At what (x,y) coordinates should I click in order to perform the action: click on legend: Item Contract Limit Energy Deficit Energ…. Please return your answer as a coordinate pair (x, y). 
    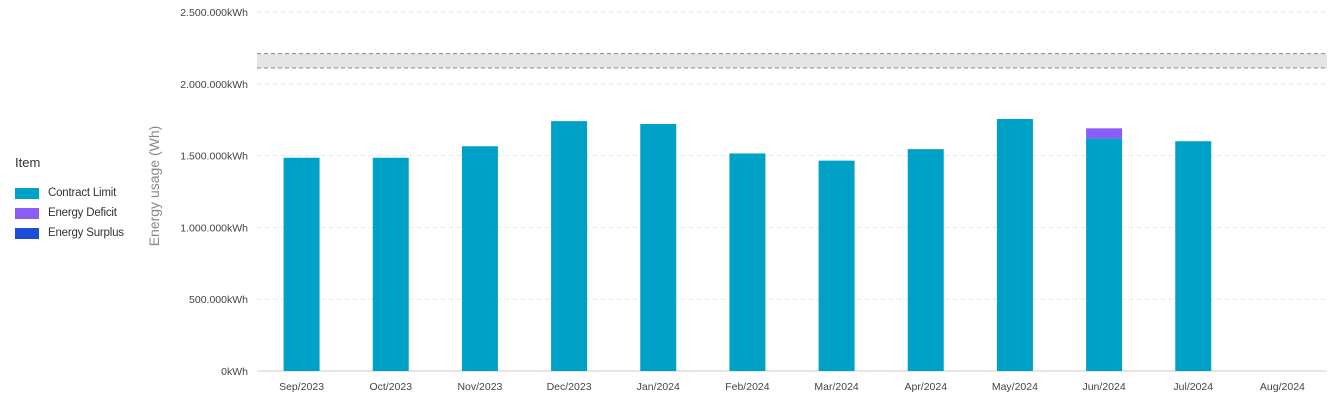
    Looking at the image, I should click on (69, 199).